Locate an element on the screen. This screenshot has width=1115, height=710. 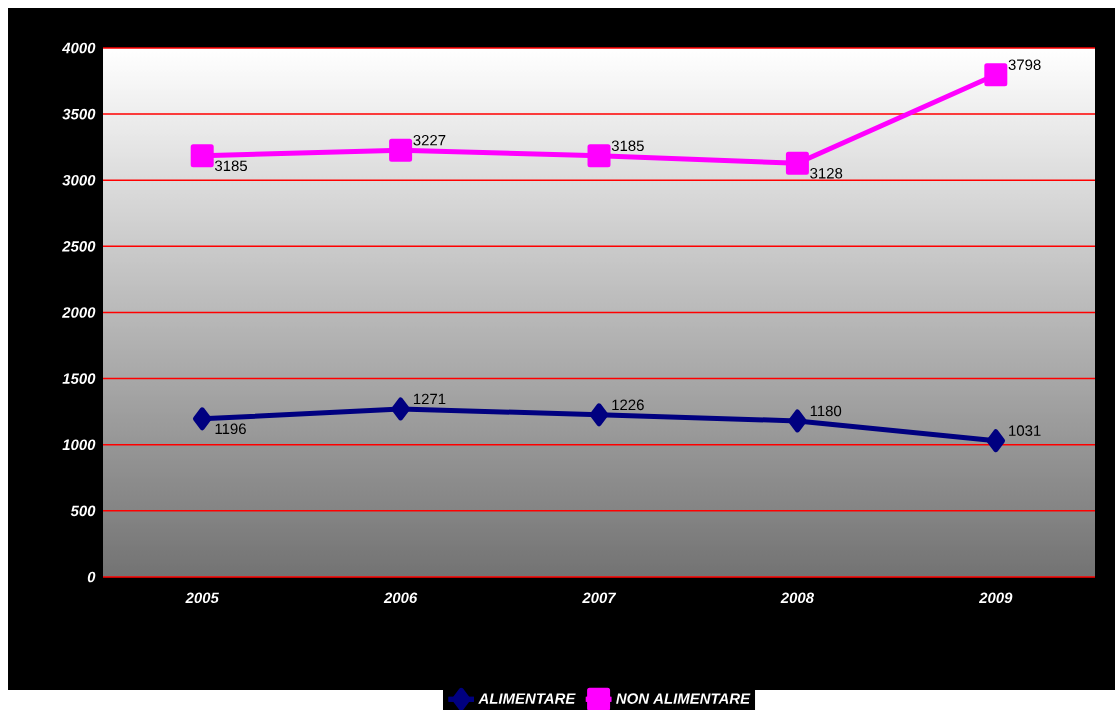
legend-label: NON ALIMENTARE is located at coordinates (683, 698).